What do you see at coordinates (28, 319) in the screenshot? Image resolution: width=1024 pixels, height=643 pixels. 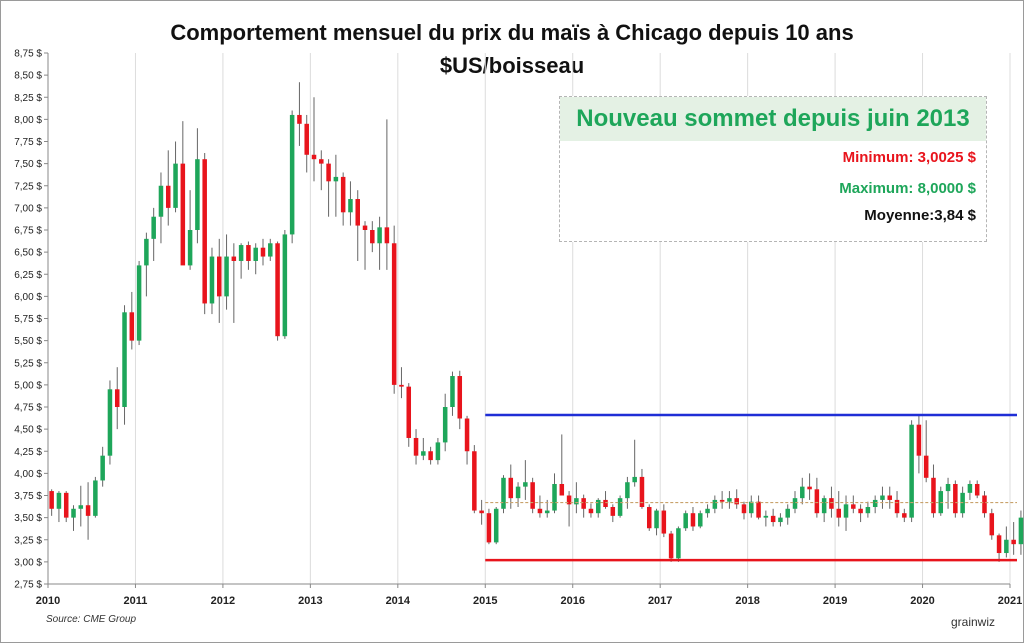 I see `y-tick-label: 5,75 $` at bounding box center [28, 319].